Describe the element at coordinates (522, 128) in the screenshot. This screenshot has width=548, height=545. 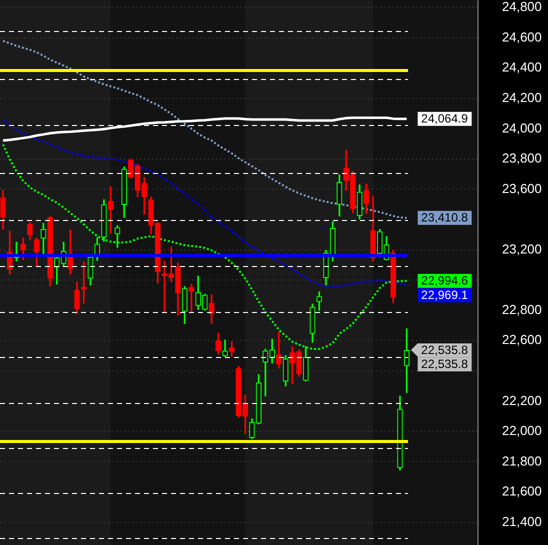
I see `y-tick-label: 24,000` at that location.